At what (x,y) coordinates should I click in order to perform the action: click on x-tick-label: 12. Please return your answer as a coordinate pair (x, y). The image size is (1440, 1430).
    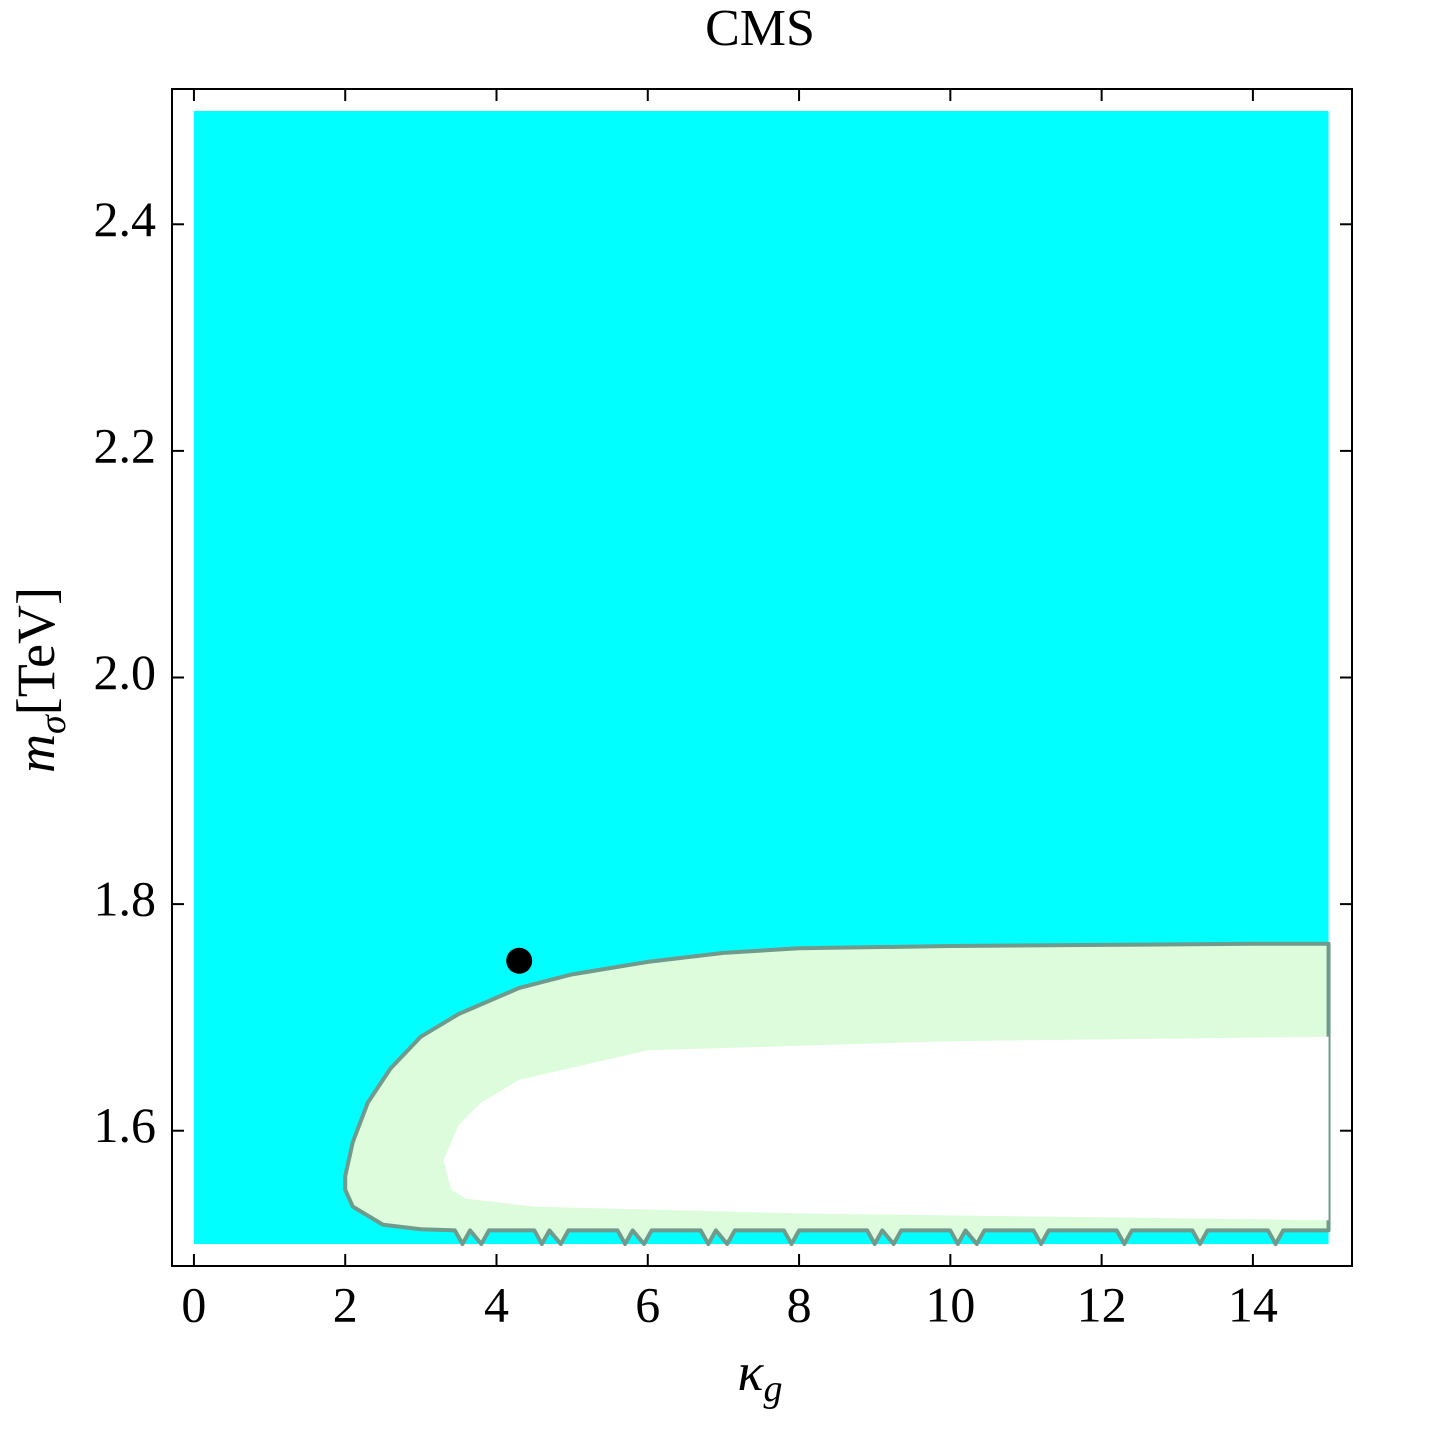
    Looking at the image, I should click on (1102, 1304).